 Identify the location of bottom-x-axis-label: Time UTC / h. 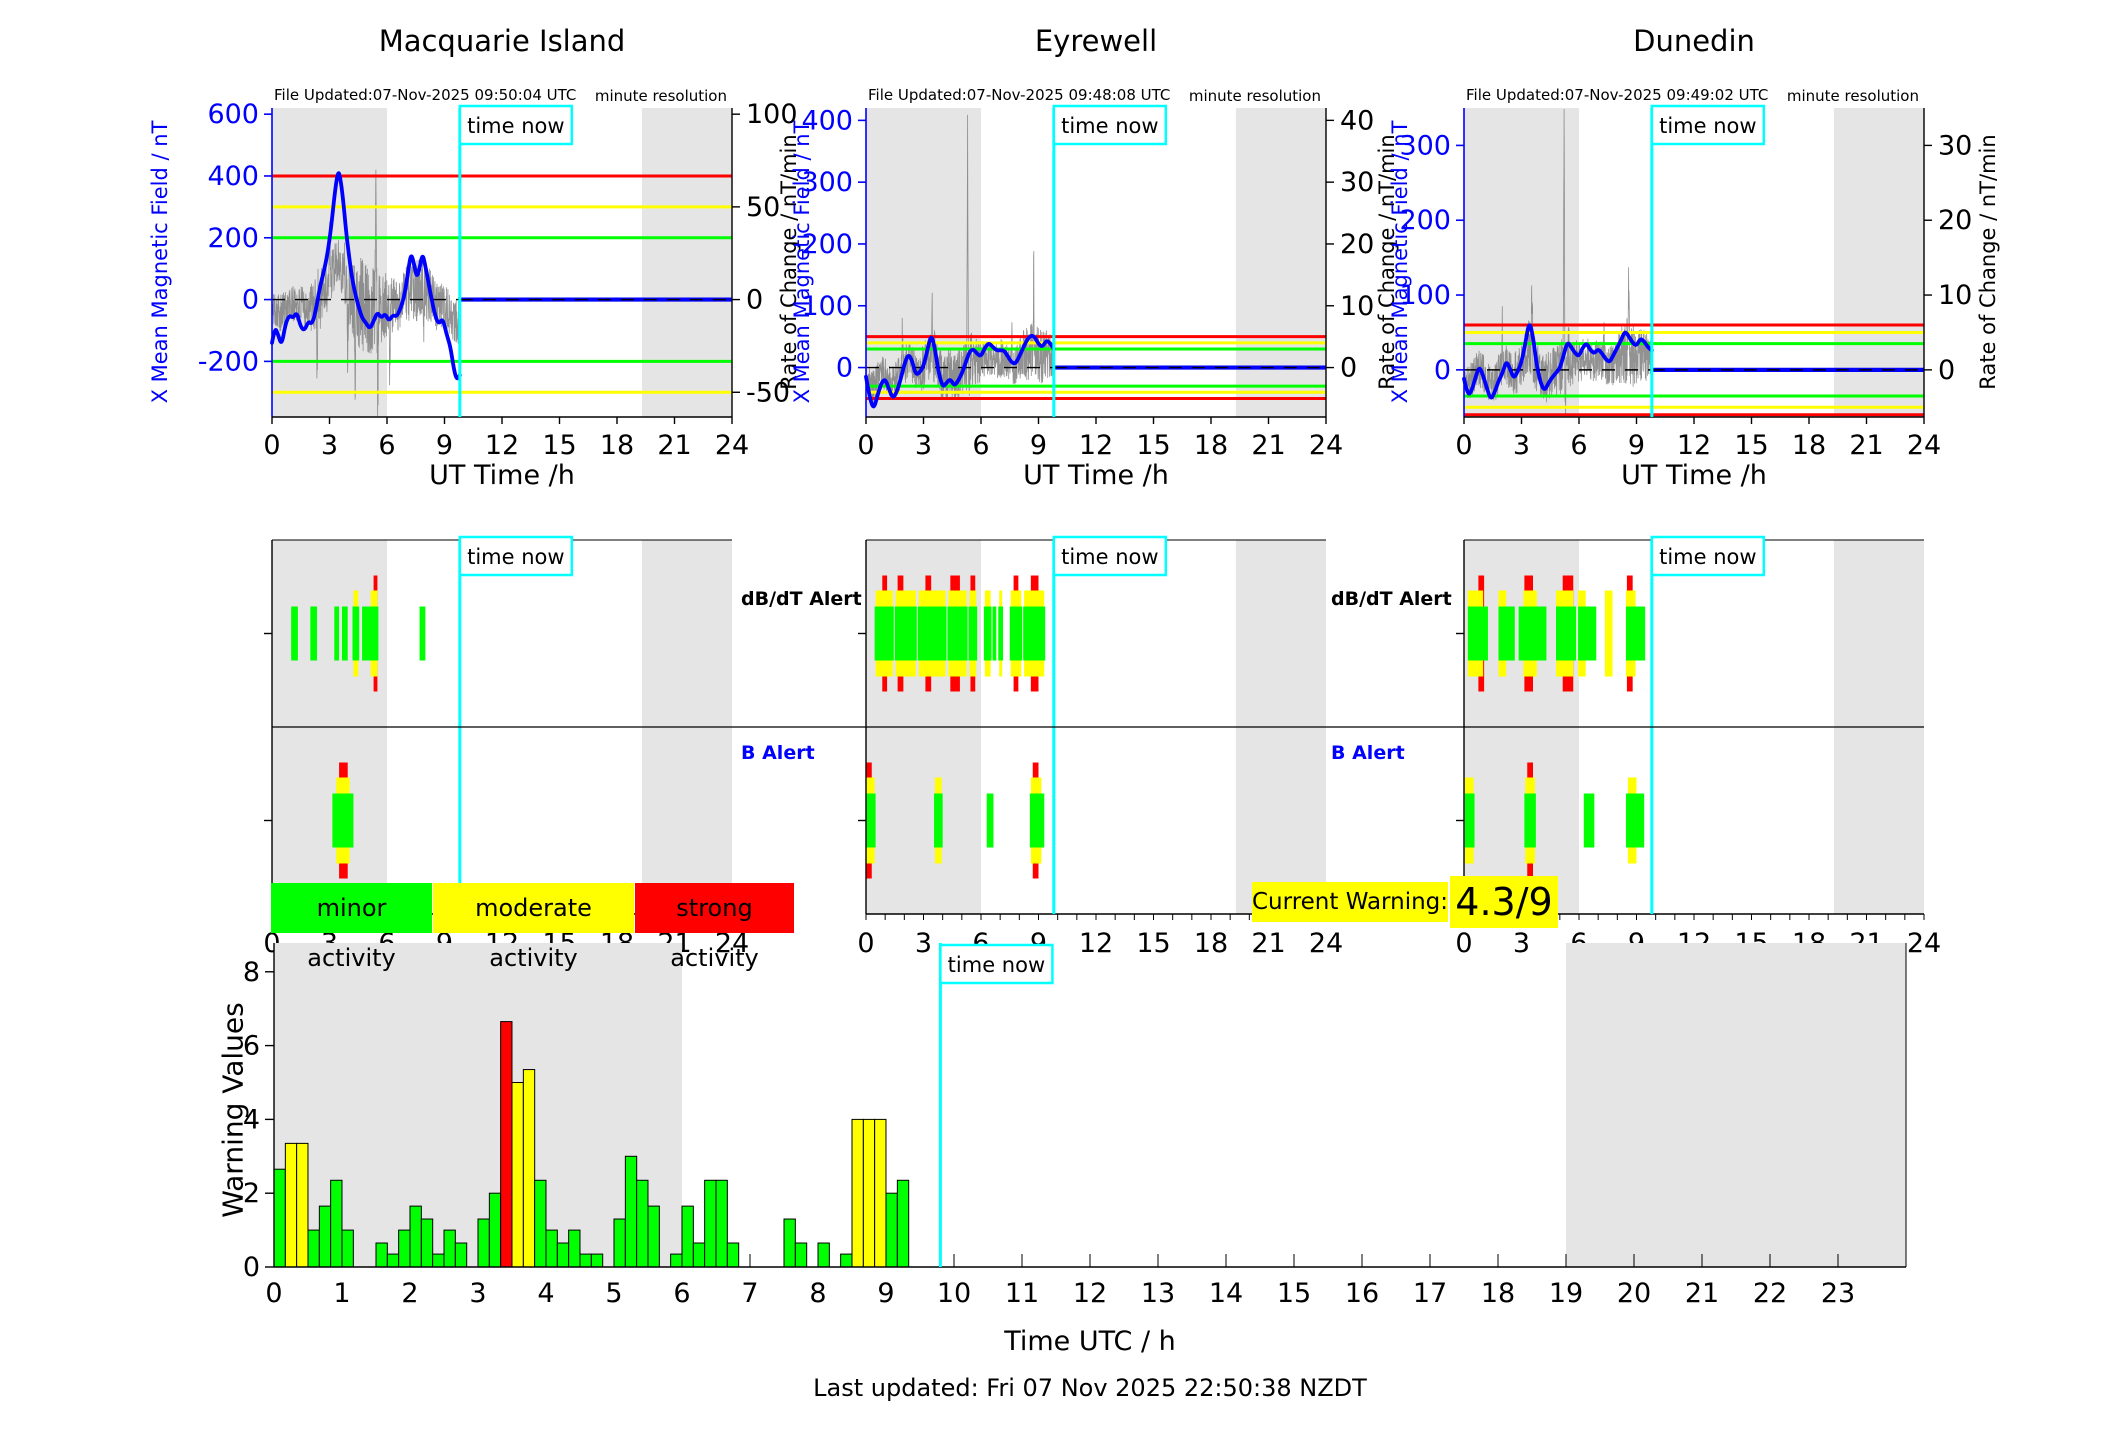
(1090, 1341).